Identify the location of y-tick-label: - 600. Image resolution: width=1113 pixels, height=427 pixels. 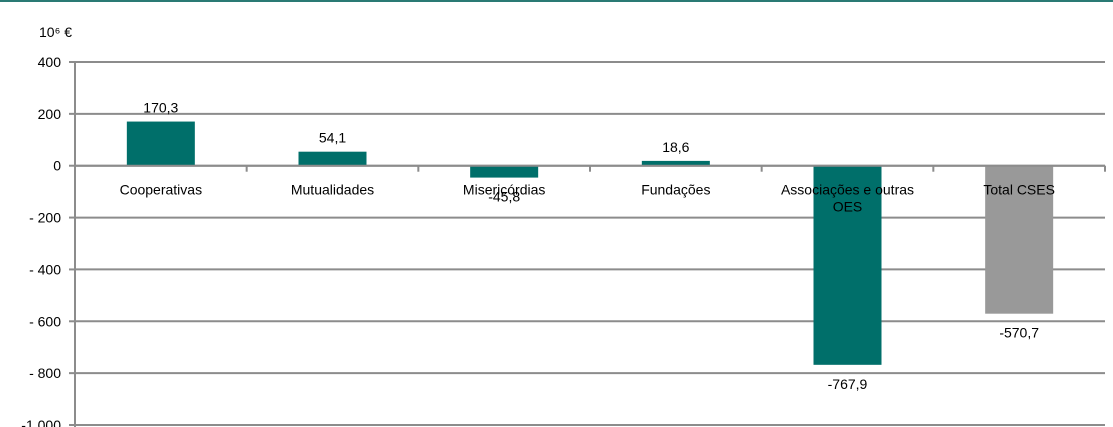
(45, 321).